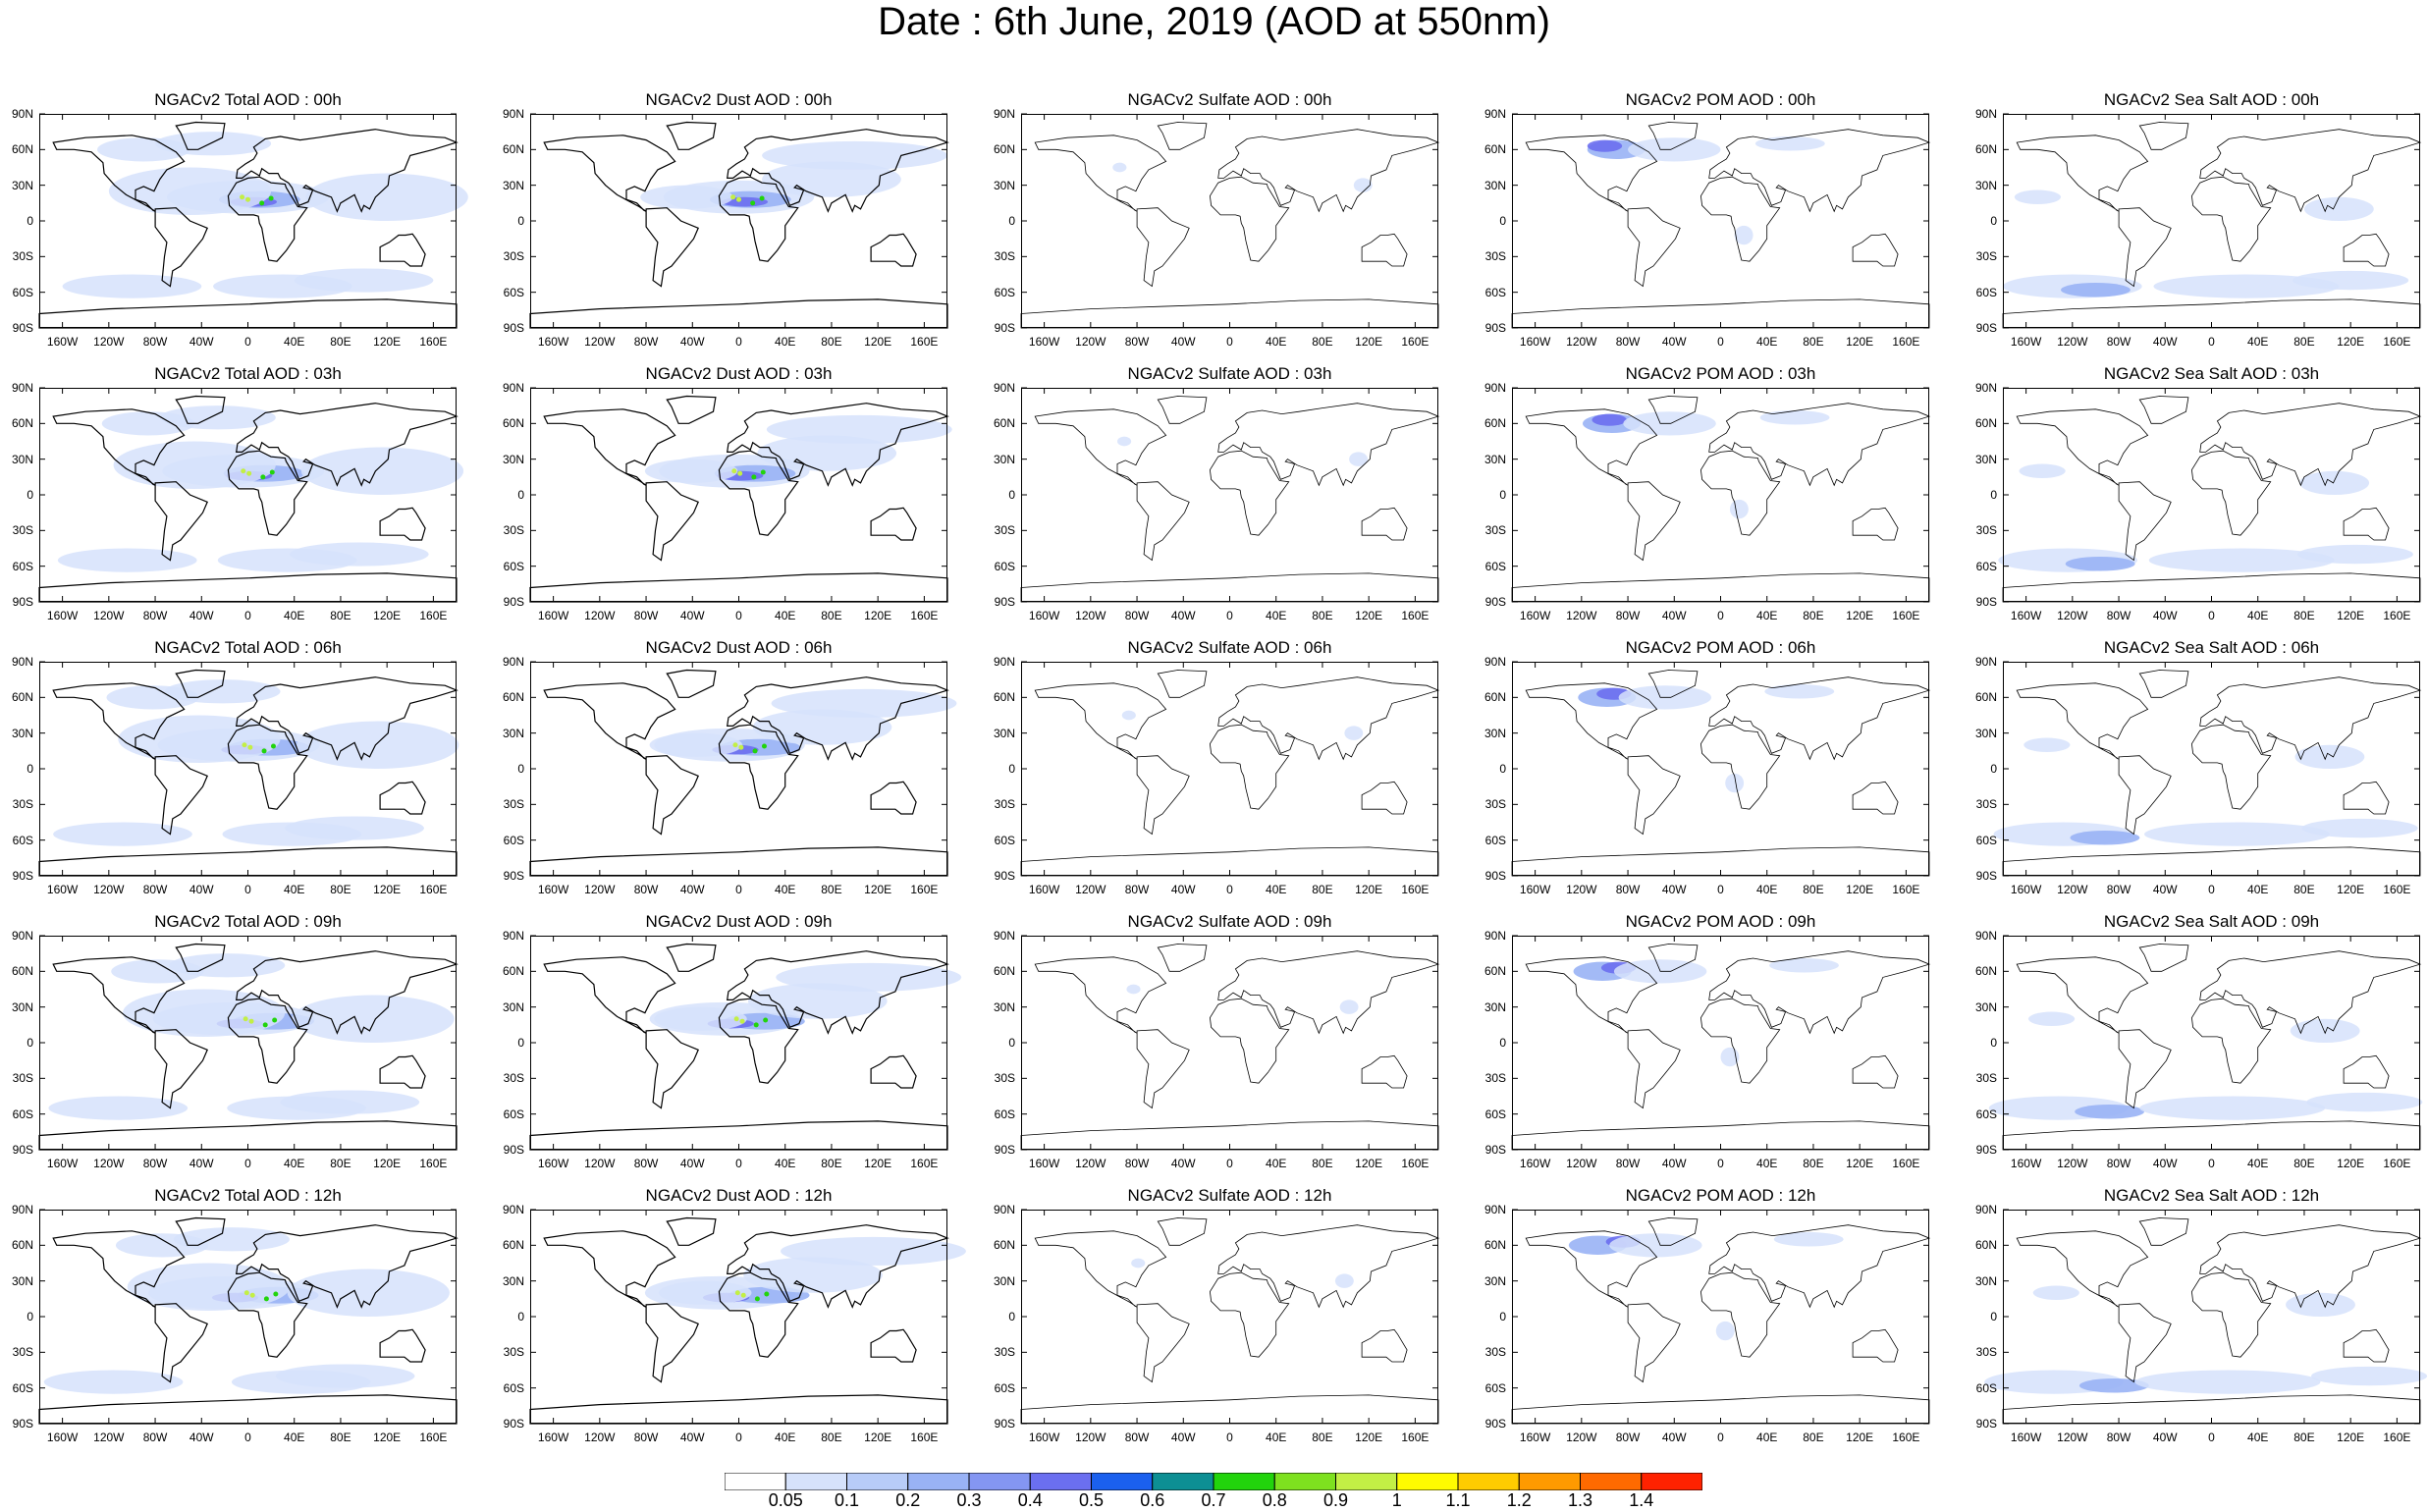 The image size is (2428, 1512). Describe the element at coordinates (1214, 1500) in the screenshot. I see `colorbar-label: 0.7` at that location.